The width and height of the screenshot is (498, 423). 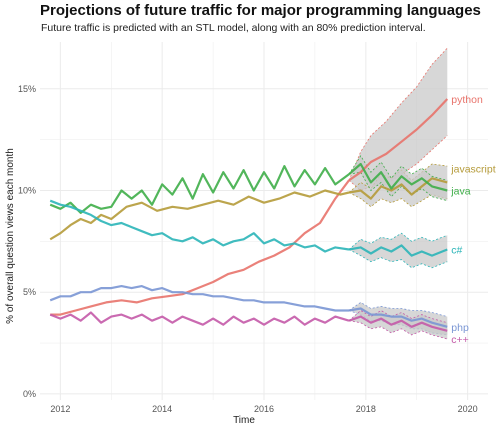 I want to click on interval-upper-java, so click(x=398, y=168).